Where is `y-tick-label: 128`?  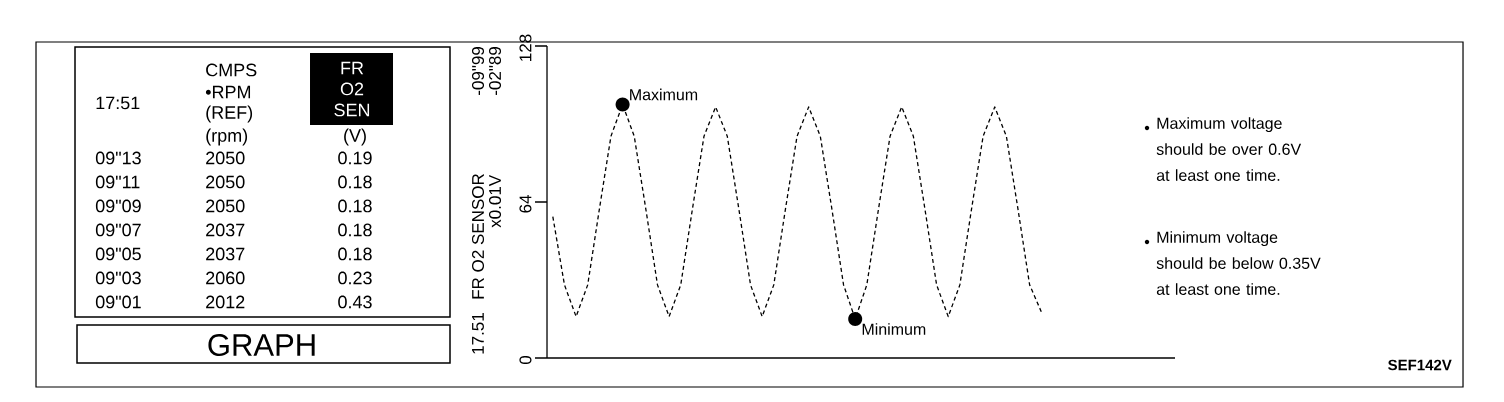 y-tick-label: 128 is located at coordinates (525, 47).